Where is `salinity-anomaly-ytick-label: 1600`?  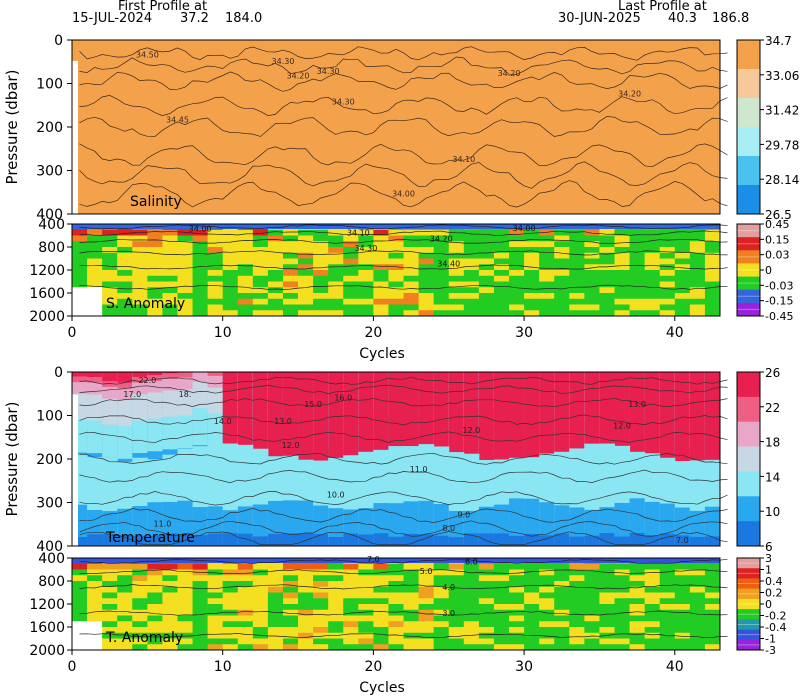 salinity-anomaly-ytick-label: 1600 is located at coordinates (47, 294).